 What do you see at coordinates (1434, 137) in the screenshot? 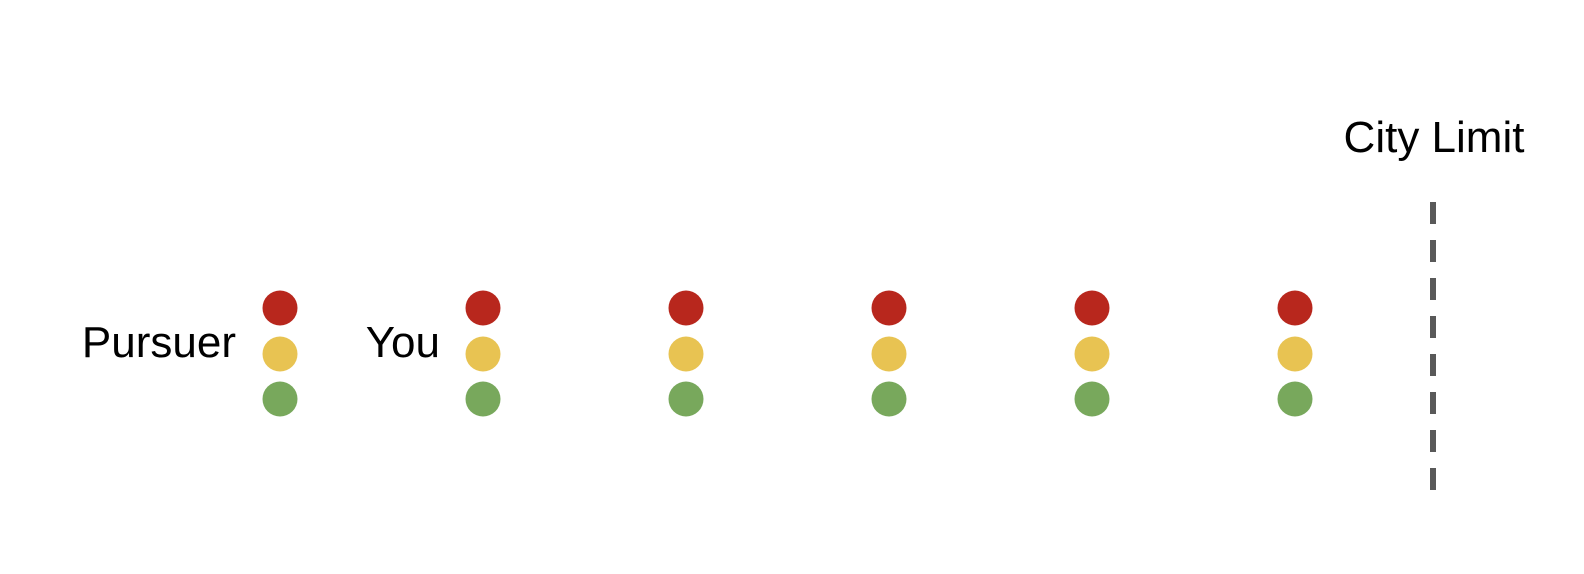
I see `city-limit-label: City Limit` at bounding box center [1434, 137].